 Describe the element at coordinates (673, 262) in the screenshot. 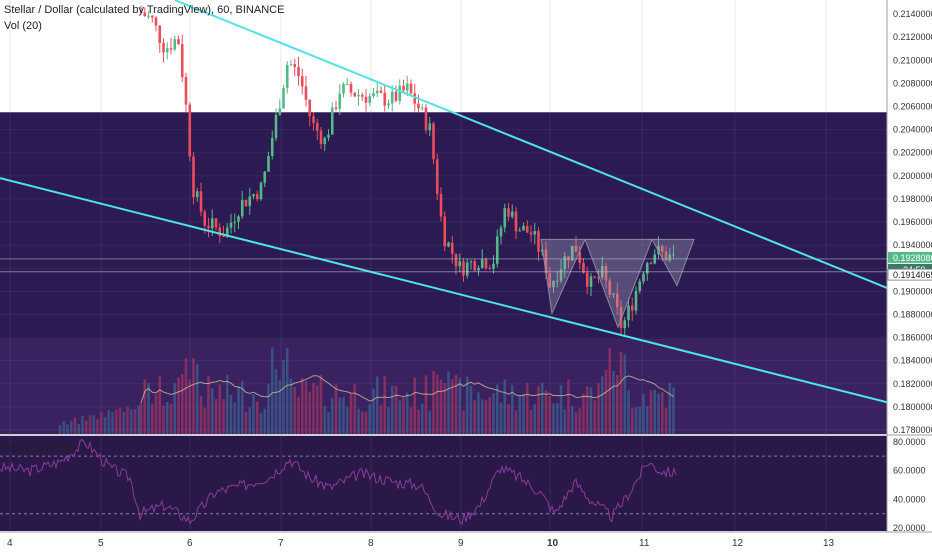

I see `right-shoulder-triangle` at that location.